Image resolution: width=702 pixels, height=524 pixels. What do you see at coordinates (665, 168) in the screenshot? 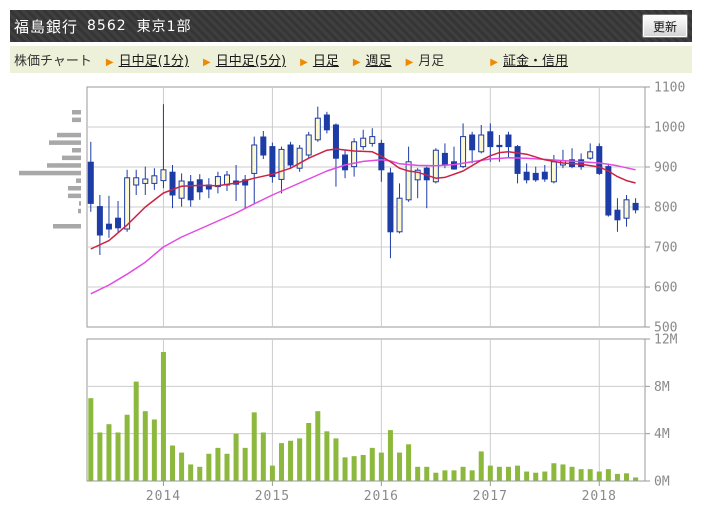
I see `svg-text: 900` at bounding box center [665, 168].